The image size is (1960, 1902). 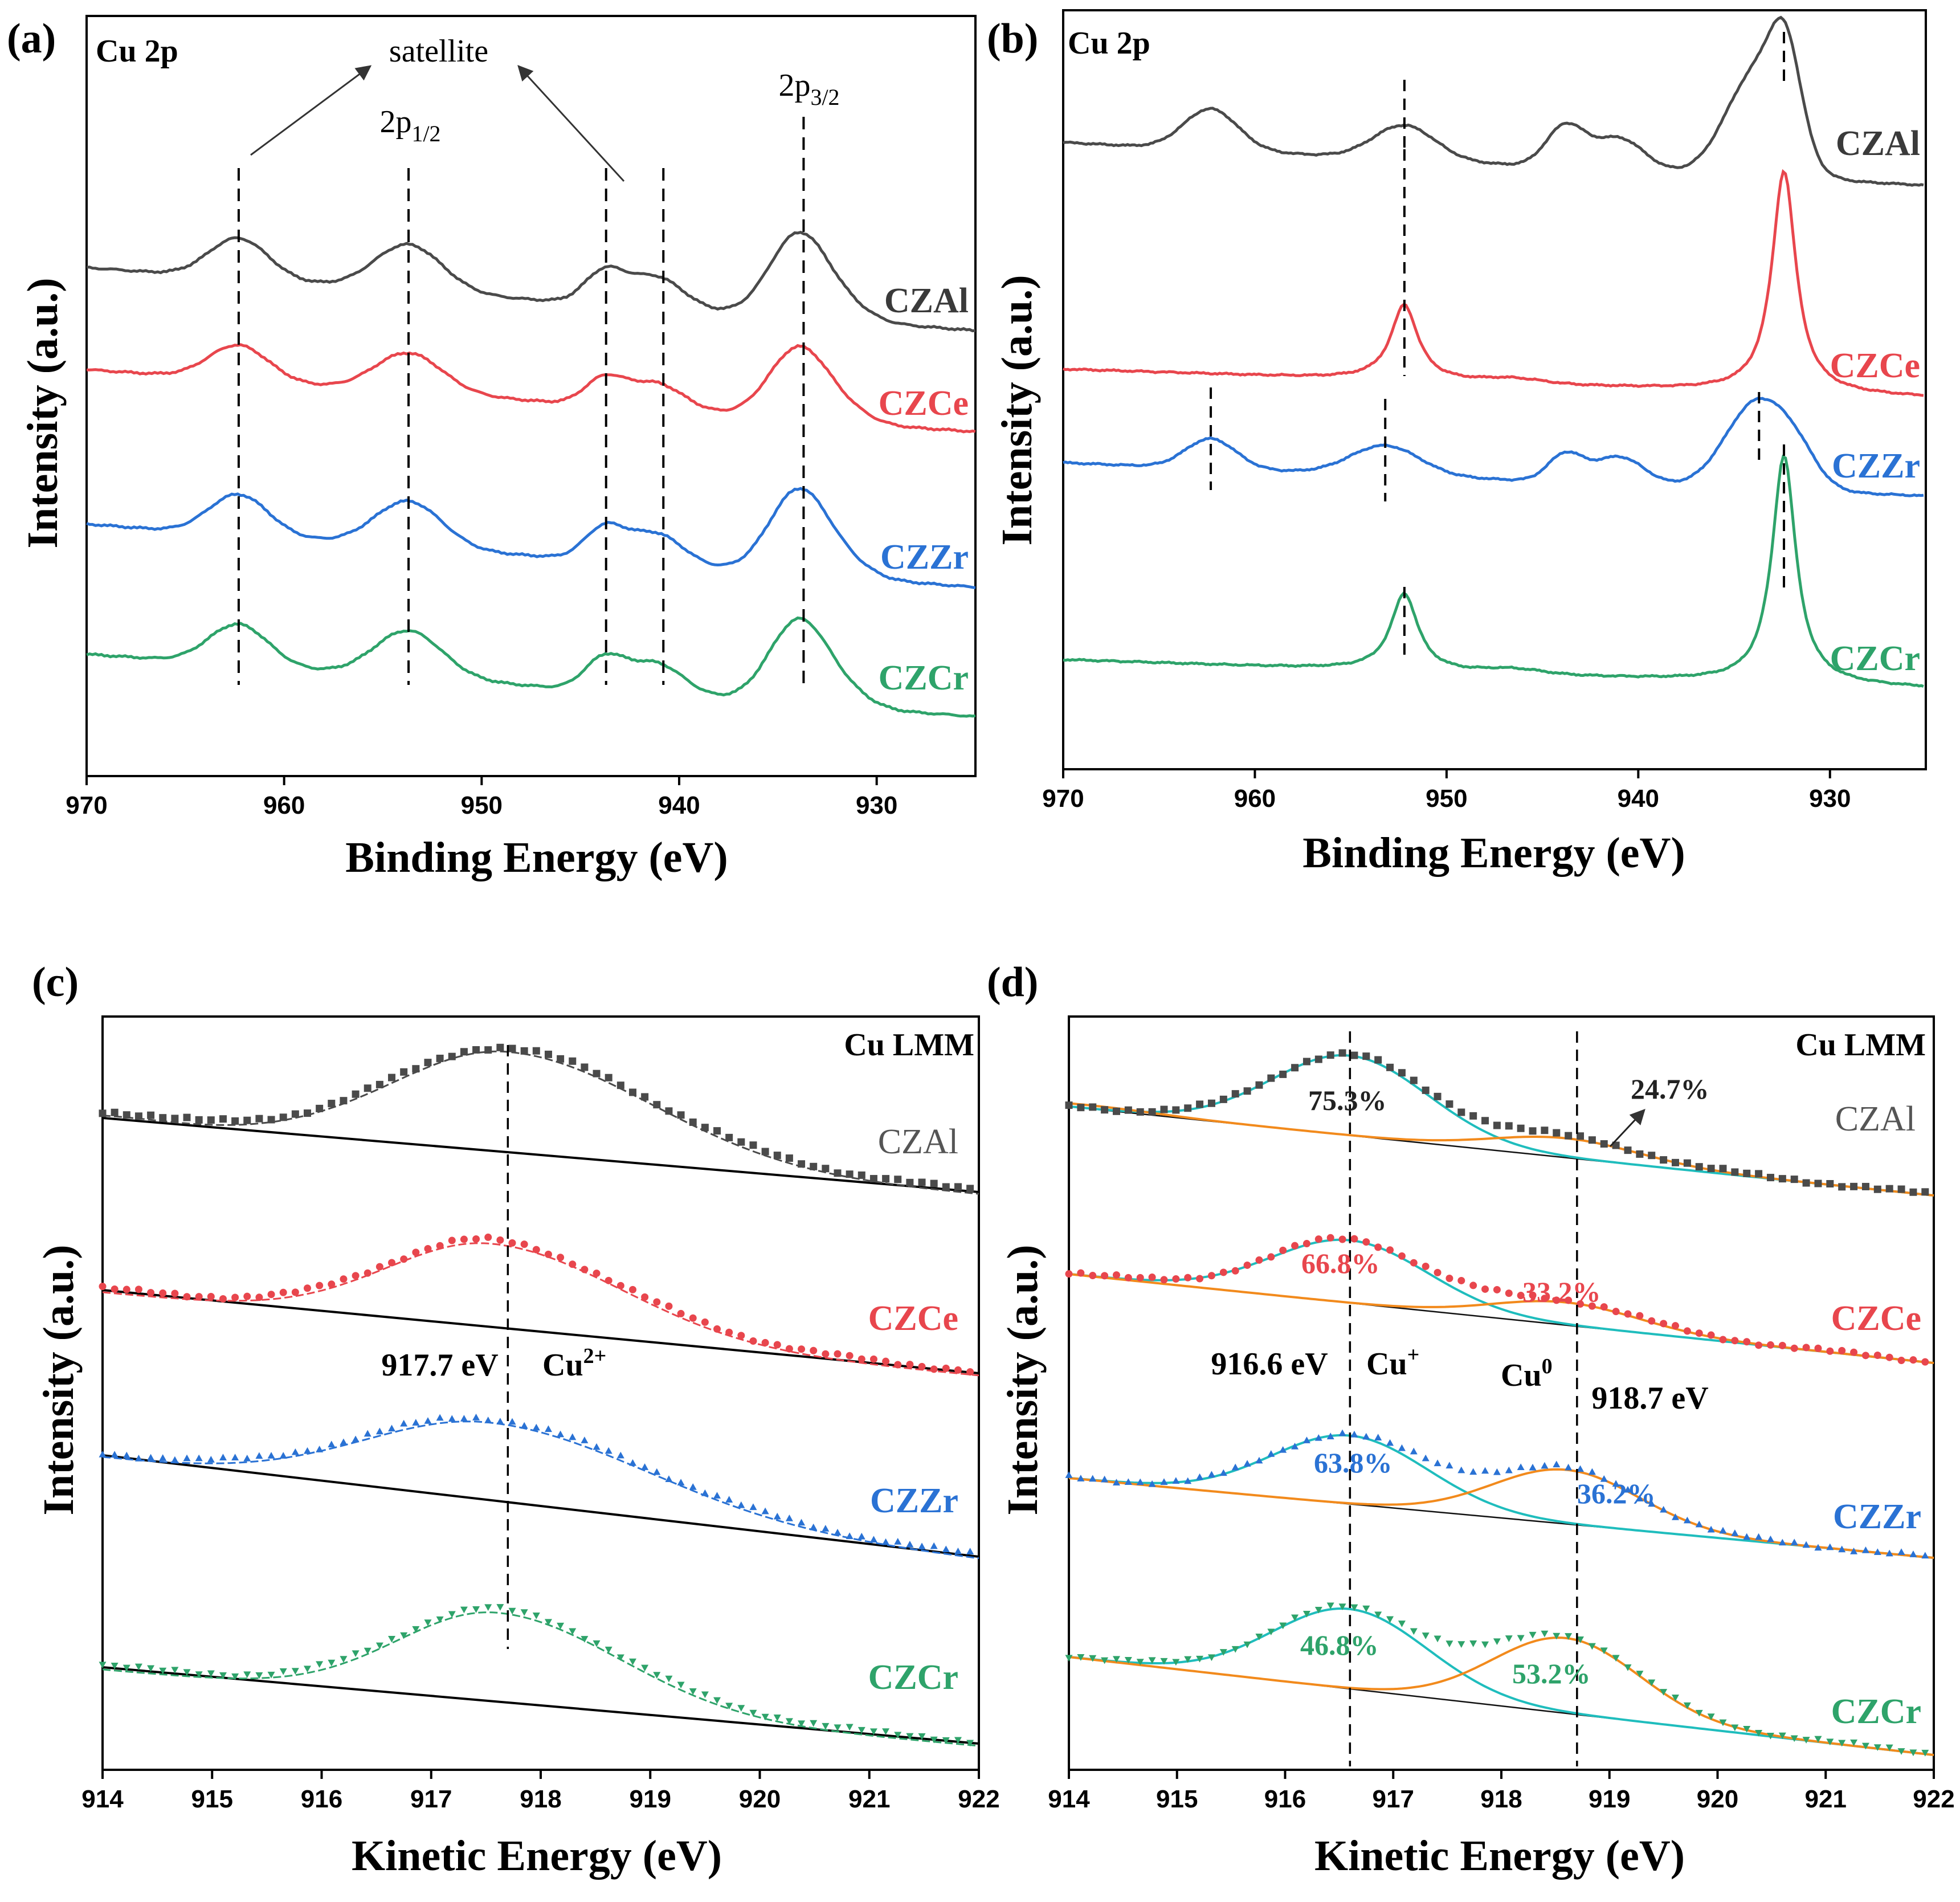 What do you see at coordinates (425, 133) in the screenshot?
I see `annotation-2p12-sub: 1/2` at bounding box center [425, 133].